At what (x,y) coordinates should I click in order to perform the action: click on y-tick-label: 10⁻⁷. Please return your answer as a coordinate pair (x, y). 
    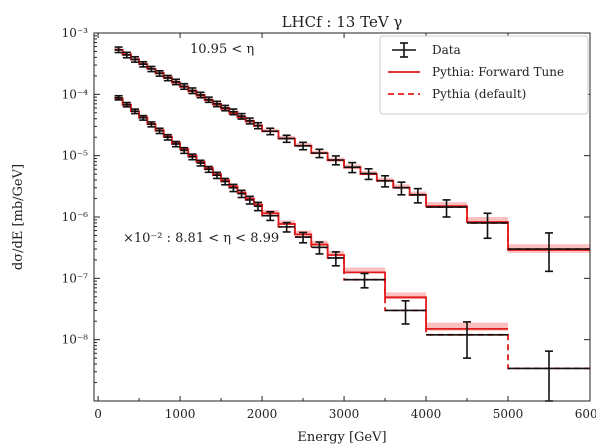
    Looking at the image, I should click on (75, 278).